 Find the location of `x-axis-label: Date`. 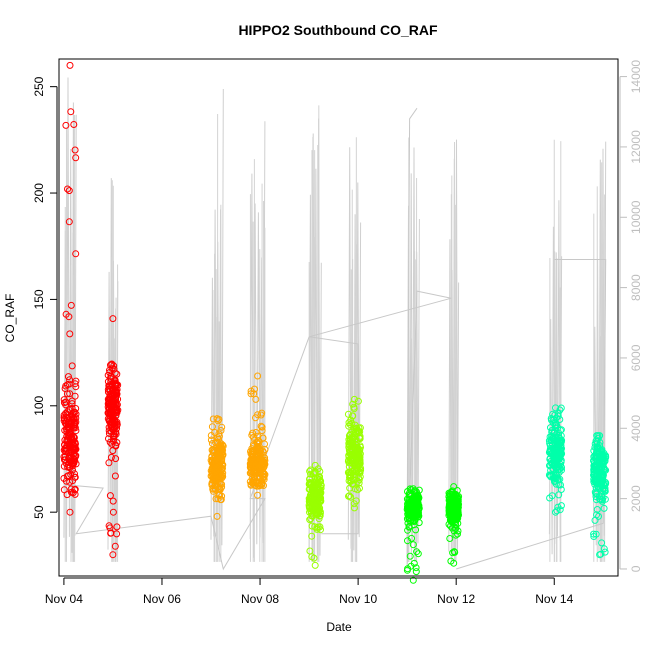

x-axis-label: Date is located at coordinates (339, 627).